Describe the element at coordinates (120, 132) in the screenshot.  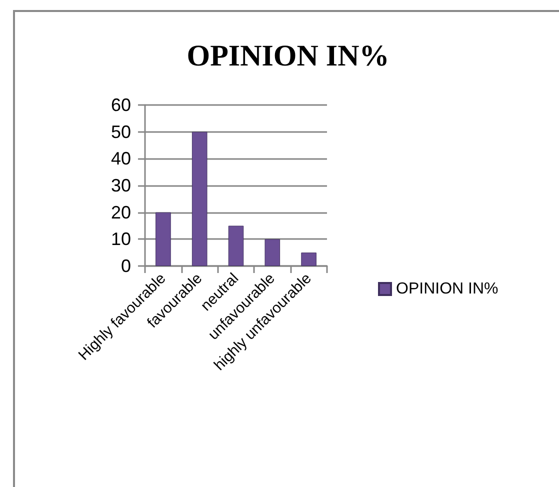
I see `y-tick-label: 50` at that location.